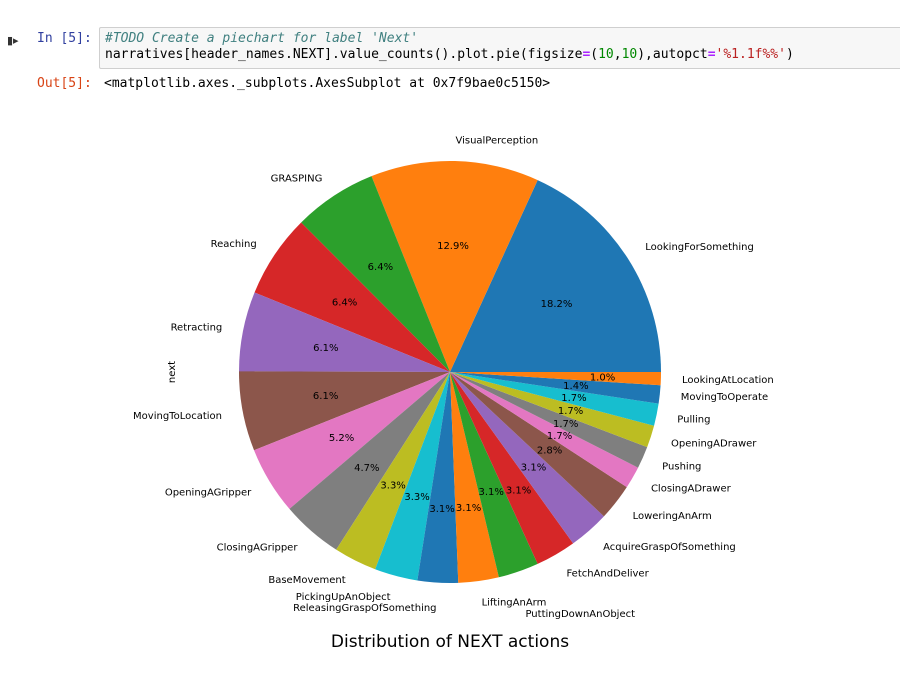  Describe the element at coordinates (366, 468) in the screenshot. I see `slice-pct-label: 4.7%` at that location.